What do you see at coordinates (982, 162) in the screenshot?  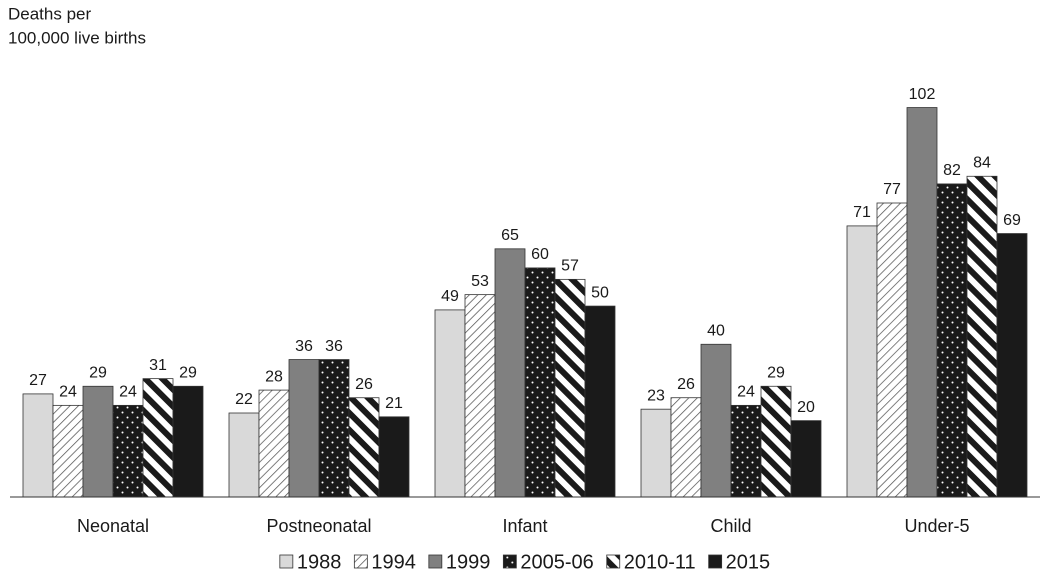 I see `value-label: 84` at bounding box center [982, 162].